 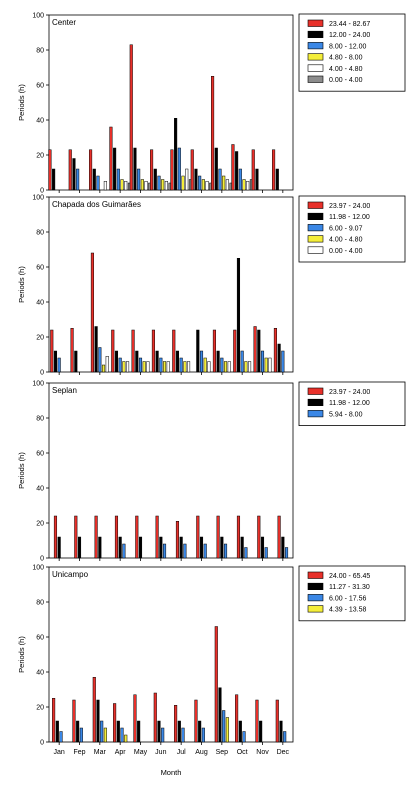 What do you see at coordinates (70, 574) in the screenshot?
I see `panel-title: Unicampo` at bounding box center [70, 574].